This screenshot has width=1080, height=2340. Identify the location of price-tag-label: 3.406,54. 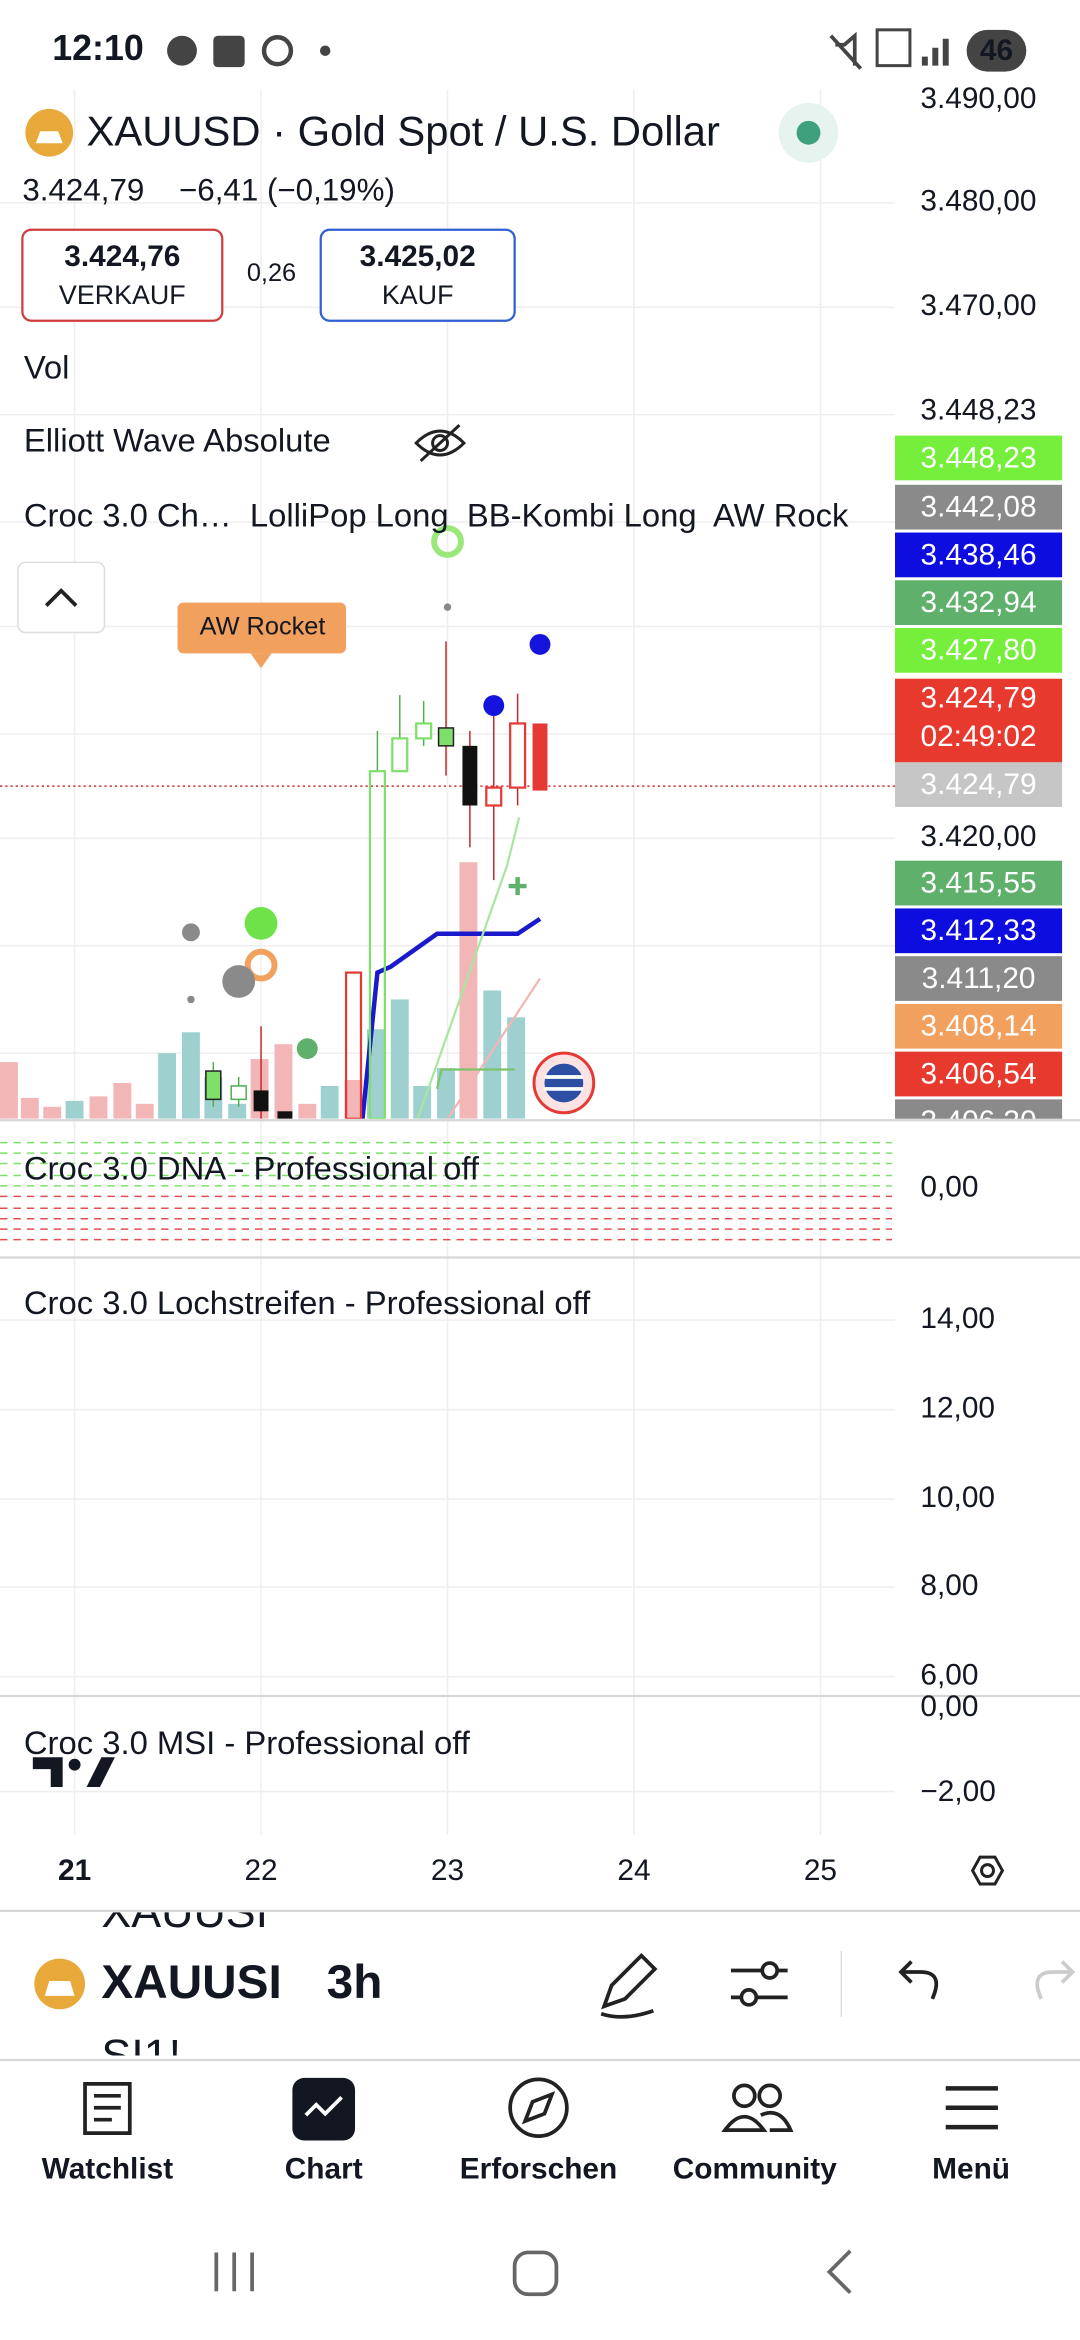
(978, 1073).